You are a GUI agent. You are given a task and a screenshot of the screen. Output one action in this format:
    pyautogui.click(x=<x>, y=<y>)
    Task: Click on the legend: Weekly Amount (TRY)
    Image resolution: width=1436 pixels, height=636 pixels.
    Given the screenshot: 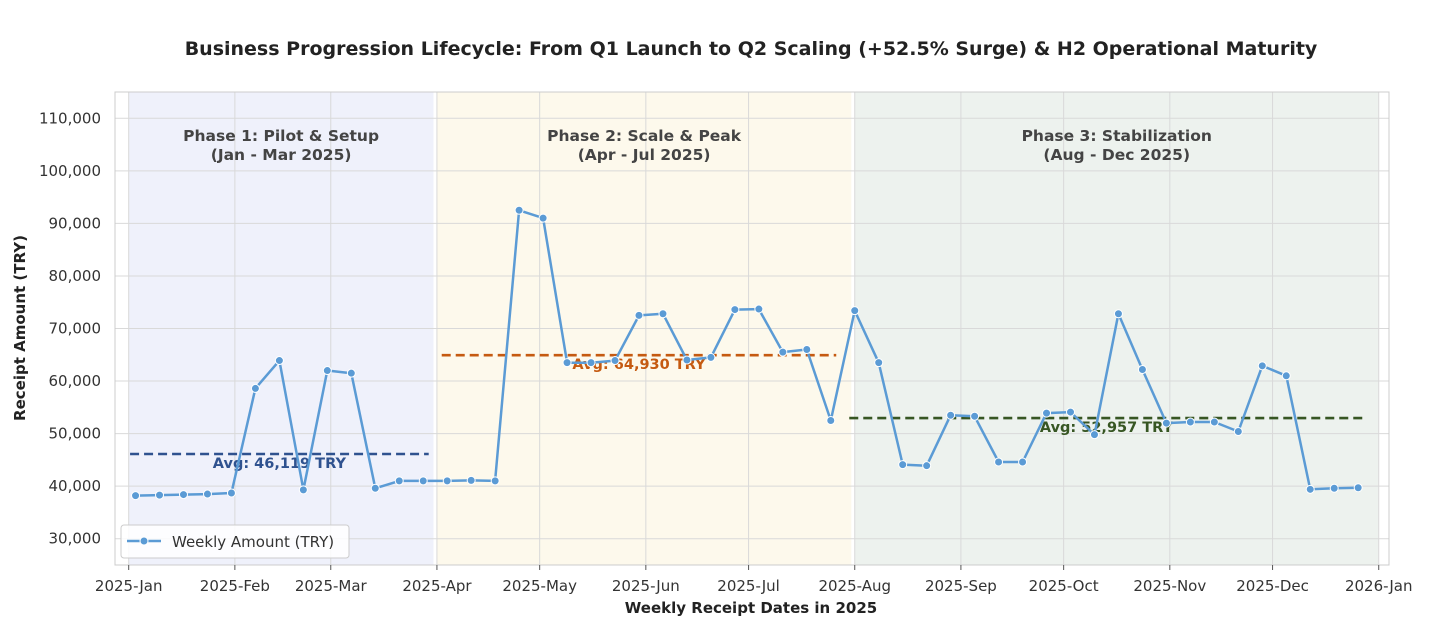 What is the action you would take?
    pyautogui.click(x=235, y=541)
    